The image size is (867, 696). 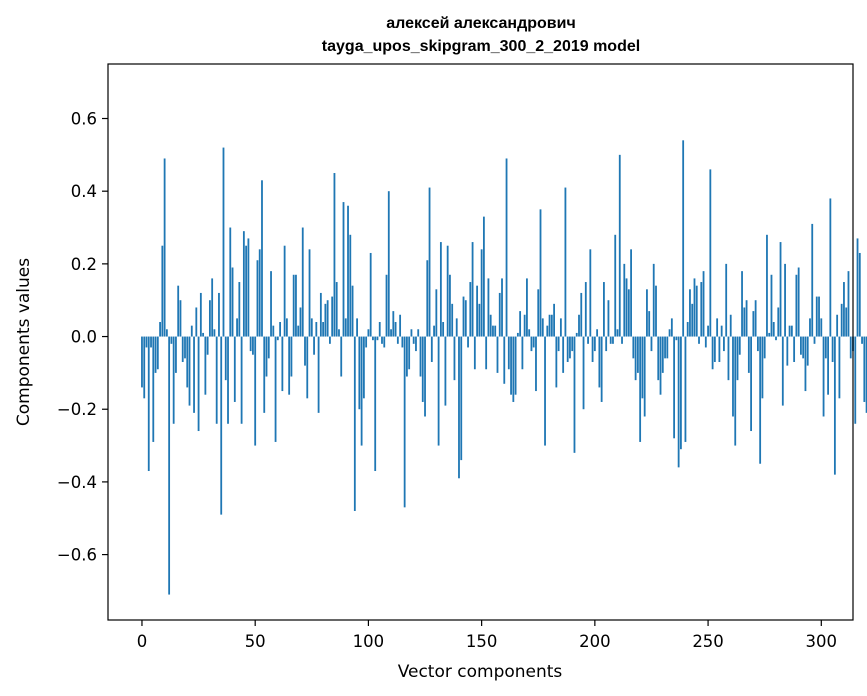 What do you see at coordinates (481, 23) in the screenshot?
I see `chart-title: алексей александрович` at bounding box center [481, 23].